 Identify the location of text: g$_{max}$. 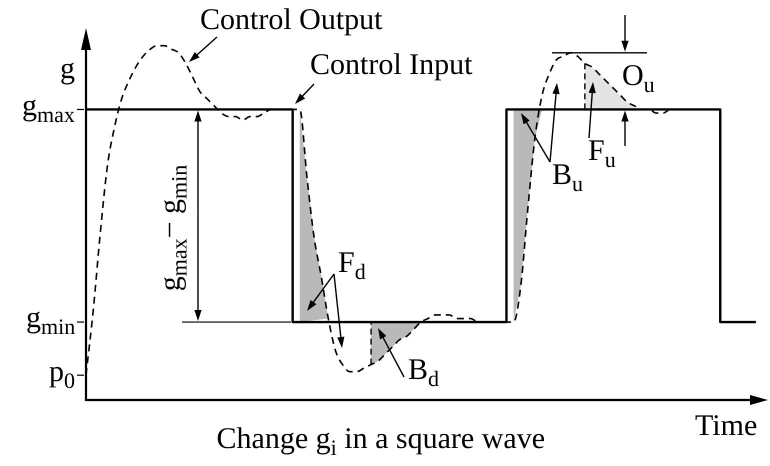
(48, 107).